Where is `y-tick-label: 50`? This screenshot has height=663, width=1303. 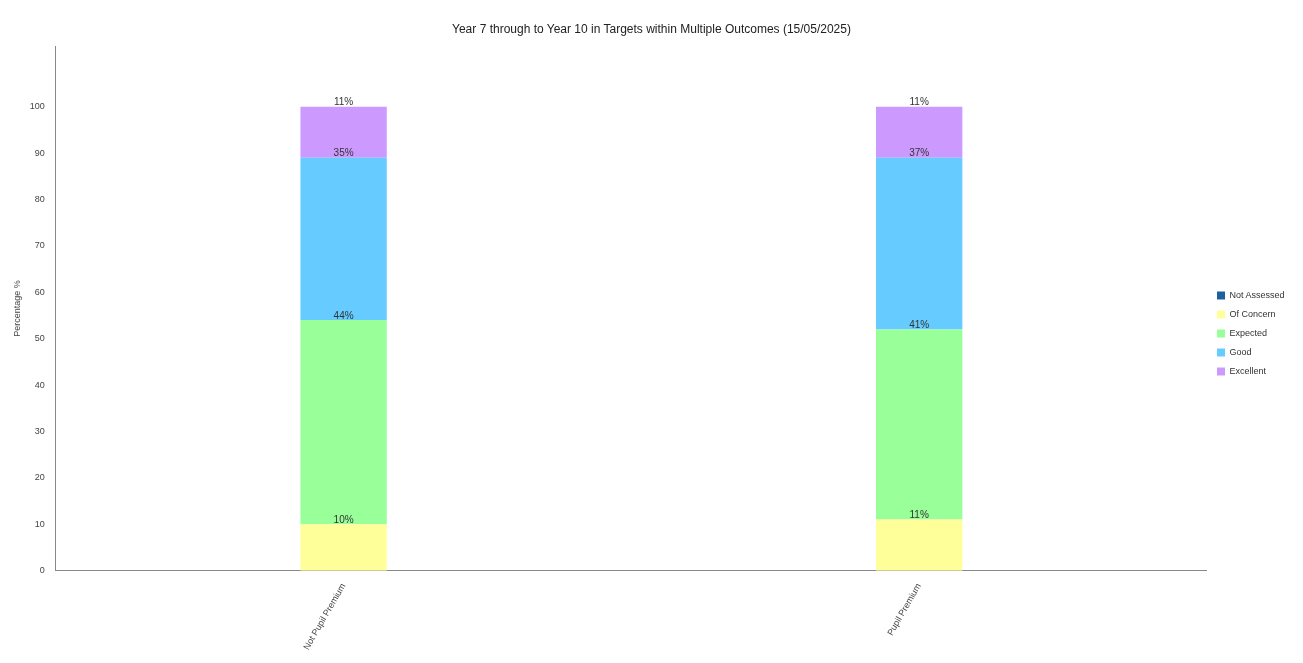
y-tick-label: 50 is located at coordinates (39, 338).